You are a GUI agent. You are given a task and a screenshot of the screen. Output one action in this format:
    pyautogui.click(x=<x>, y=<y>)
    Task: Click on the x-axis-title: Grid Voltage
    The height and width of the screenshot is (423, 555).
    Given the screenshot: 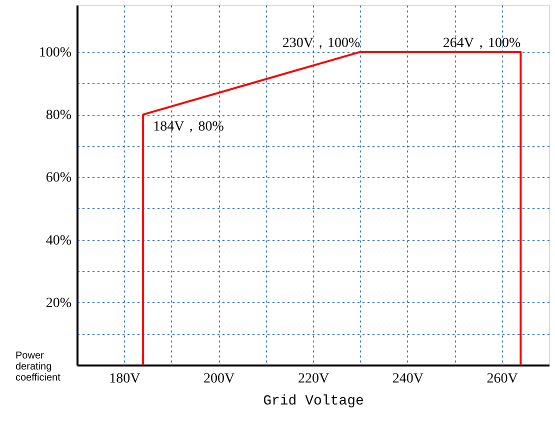 What is the action you would take?
    pyautogui.click(x=313, y=402)
    